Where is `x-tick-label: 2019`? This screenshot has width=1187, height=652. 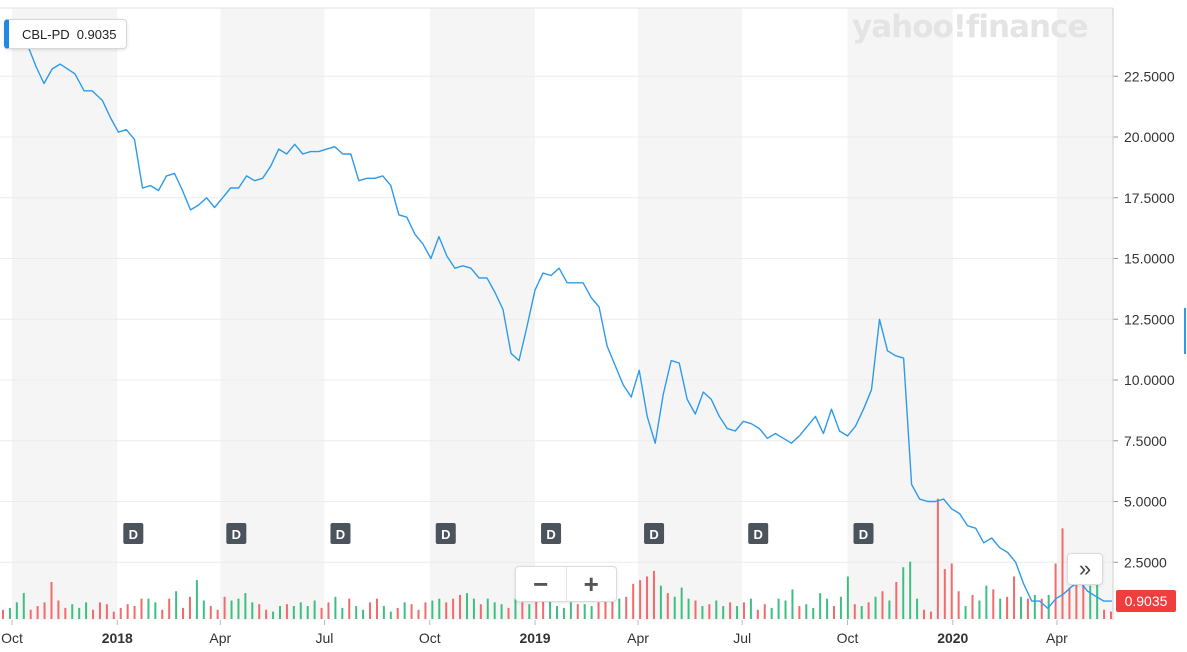
x-tick-label: 2019 is located at coordinates (534, 638).